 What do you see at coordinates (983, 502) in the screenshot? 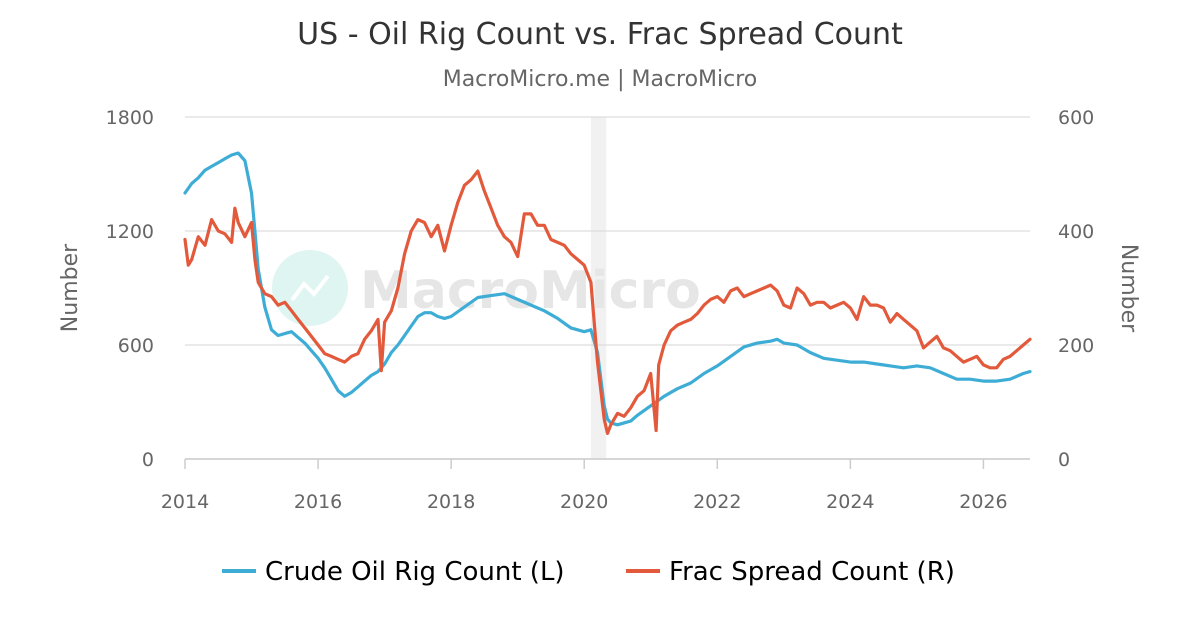
I see `x-tick-label: 2026` at bounding box center [983, 502].